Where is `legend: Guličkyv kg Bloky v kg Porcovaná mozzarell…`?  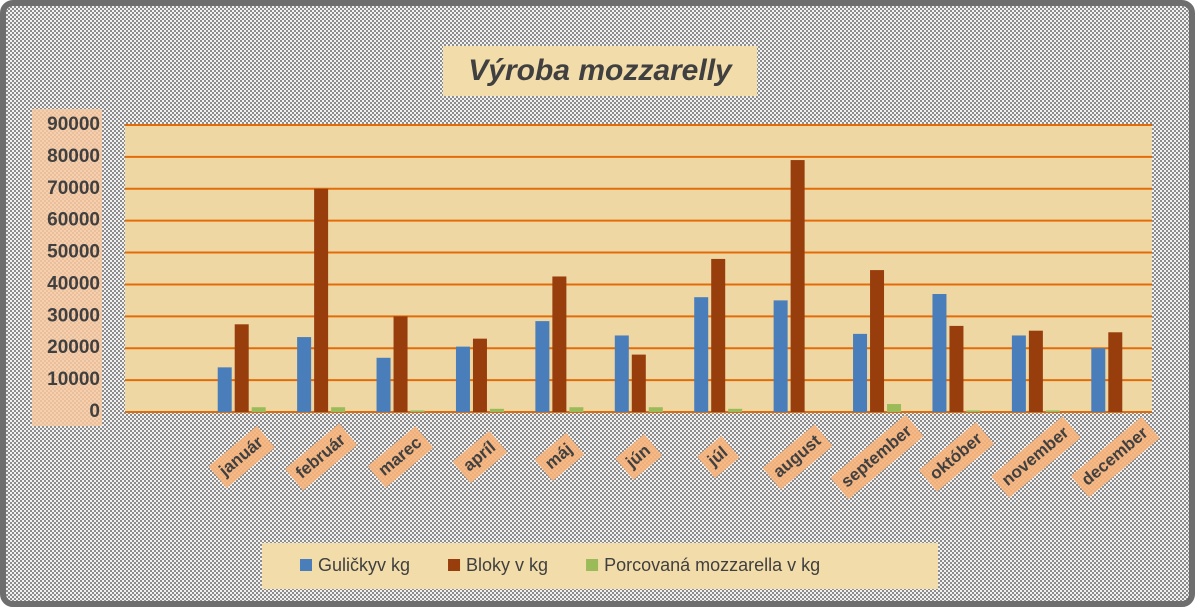 legend: Guličkyv kg Bloky v kg Porcovaná mozzarell… is located at coordinates (560, 565).